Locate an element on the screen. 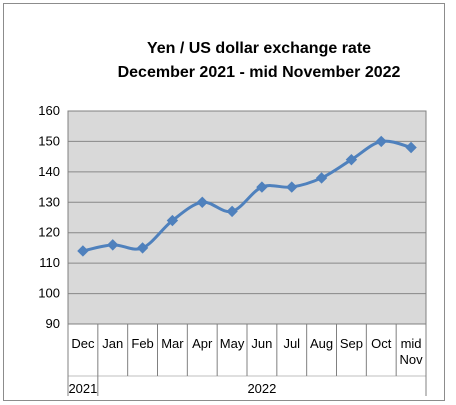 The width and height of the screenshot is (456, 405). chart-title: Yen / US dollar exchange rate is located at coordinates (259, 48).